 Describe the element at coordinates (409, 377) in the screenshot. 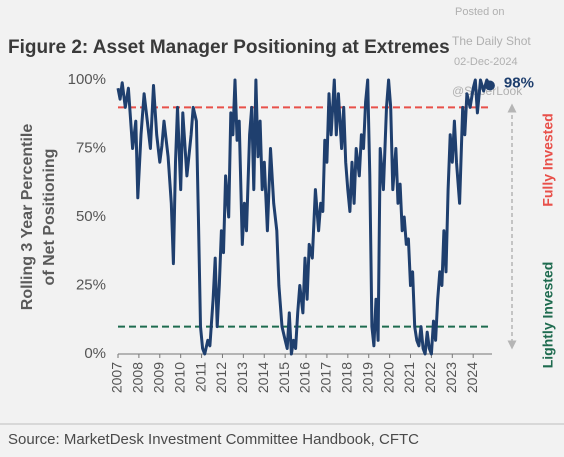

I see `x-tick-label: 2021` at that location.